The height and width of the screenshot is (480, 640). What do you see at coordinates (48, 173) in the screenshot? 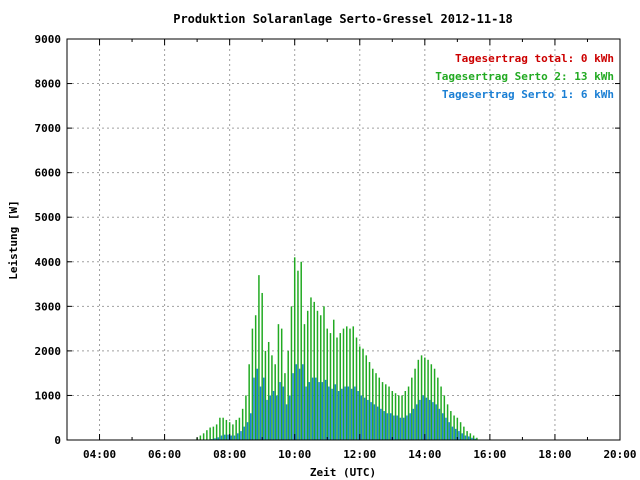
I see `y-tick-label: 6000` at bounding box center [48, 173].